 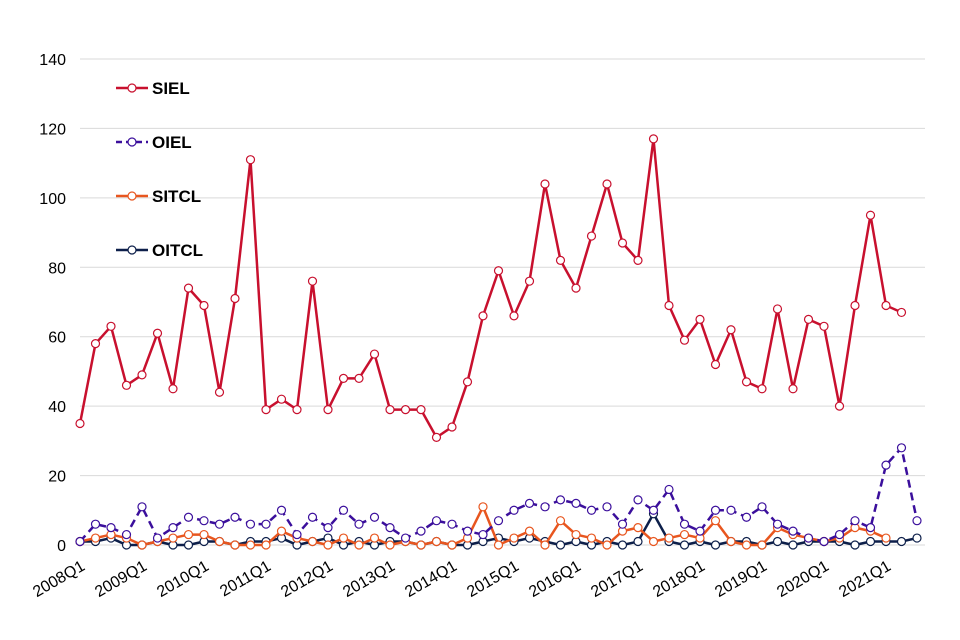 I want to click on y-tick-label: 80, so click(x=57, y=268).